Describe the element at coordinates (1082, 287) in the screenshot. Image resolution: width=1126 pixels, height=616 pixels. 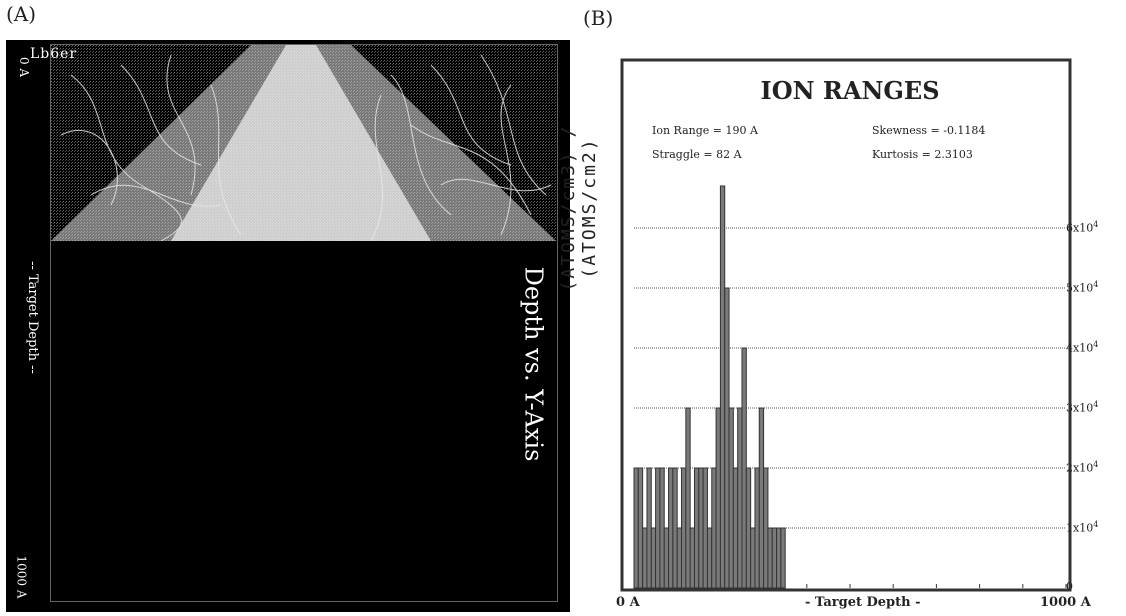
I see `y-tick-label: 5x104` at that location.